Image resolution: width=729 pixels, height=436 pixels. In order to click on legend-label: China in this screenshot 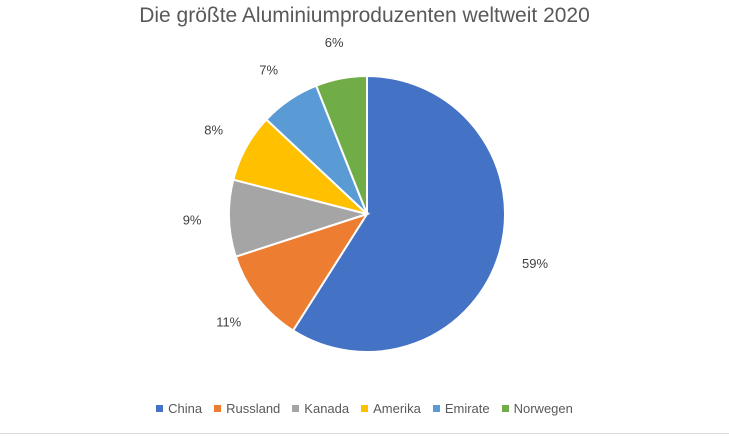, I will do `click(185, 408)`.